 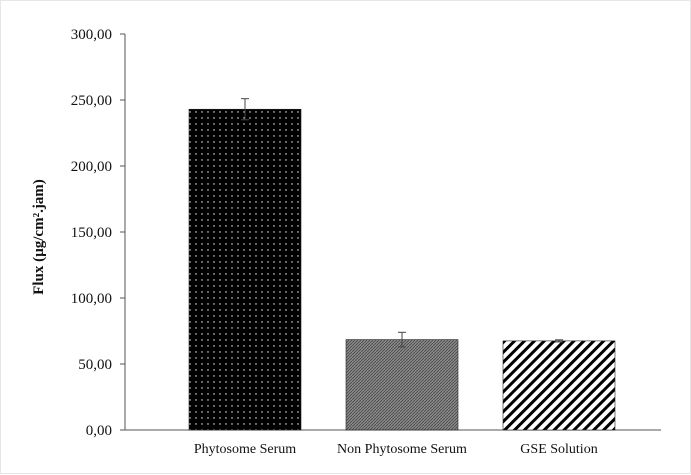 What do you see at coordinates (99, 431) in the screenshot?
I see `y-tick-label: 0,00` at bounding box center [99, 431].